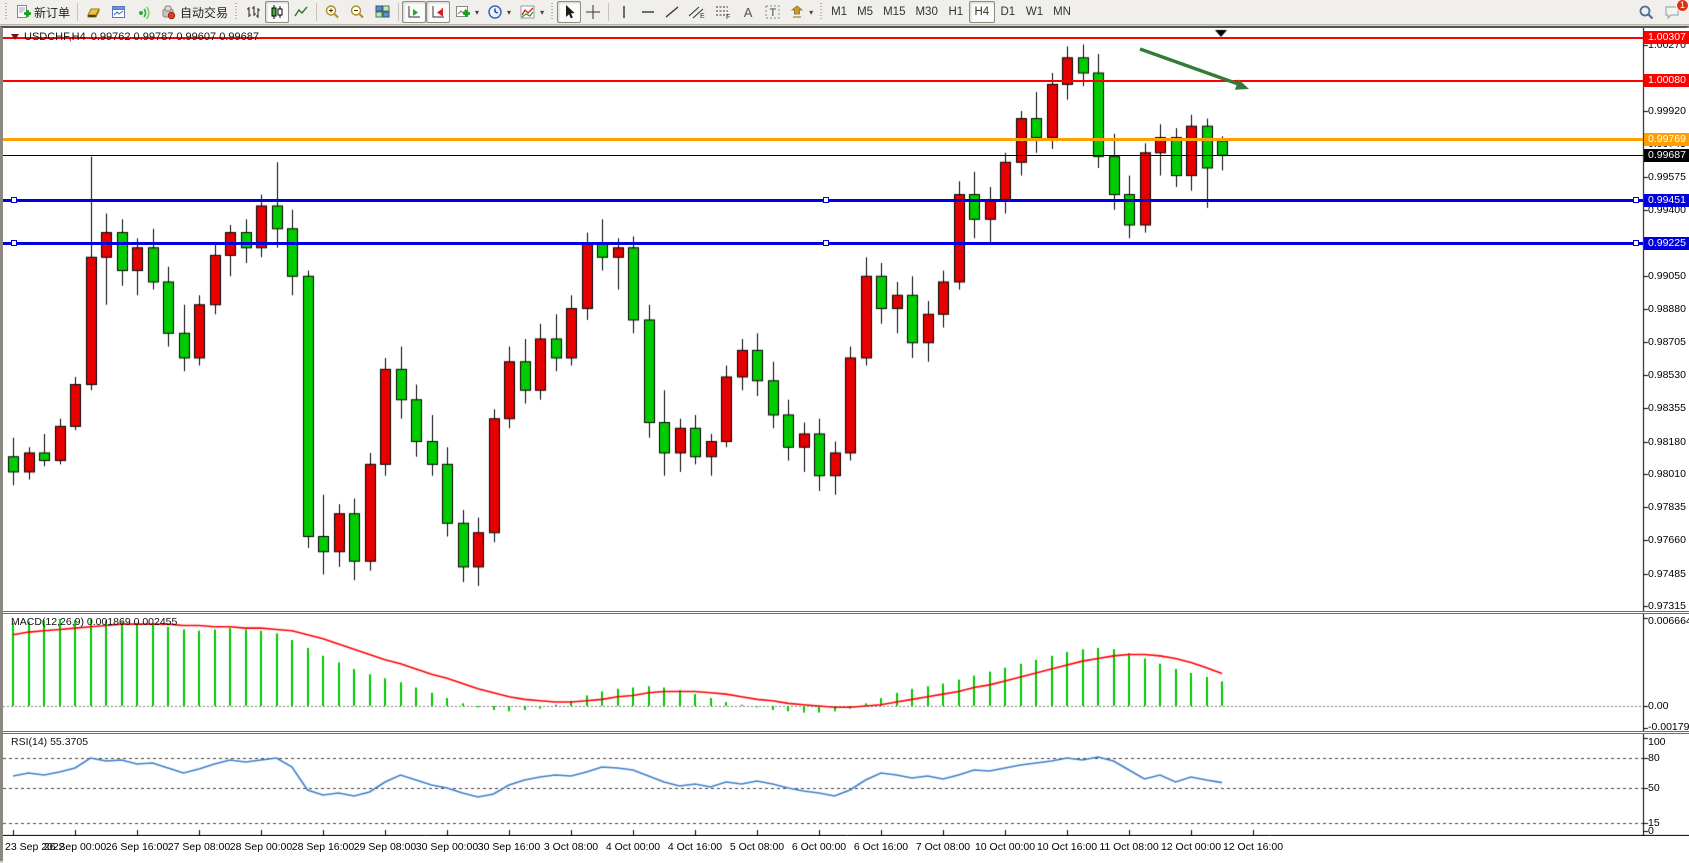 This screenshot has height=863, width=1689. I want to click on auto-scroll-button, so click(414, 12).